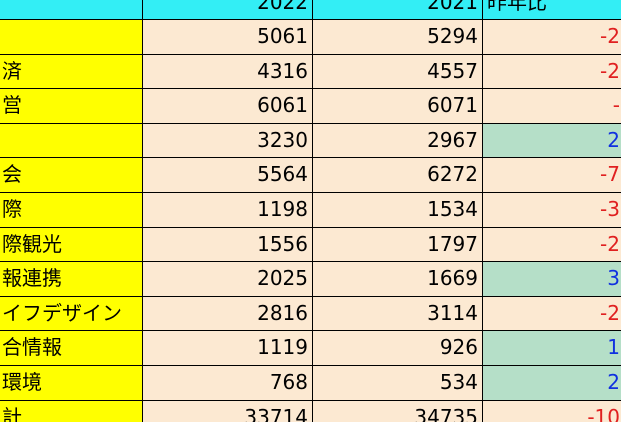 This screenshot has width=621, height=422. I want to click on value-cell: 1669, so click(398, 279).